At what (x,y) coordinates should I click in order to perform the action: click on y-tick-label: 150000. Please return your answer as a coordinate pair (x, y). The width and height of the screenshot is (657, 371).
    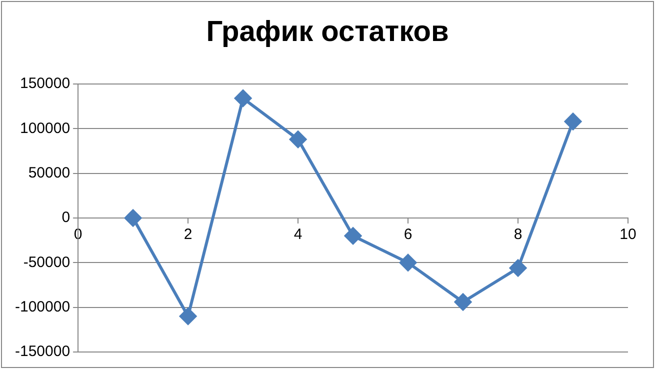
    Looking at the image, I should click on (45, 83).